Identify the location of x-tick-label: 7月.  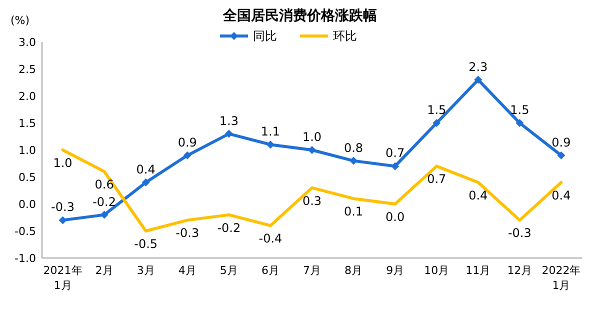
(312, 270).